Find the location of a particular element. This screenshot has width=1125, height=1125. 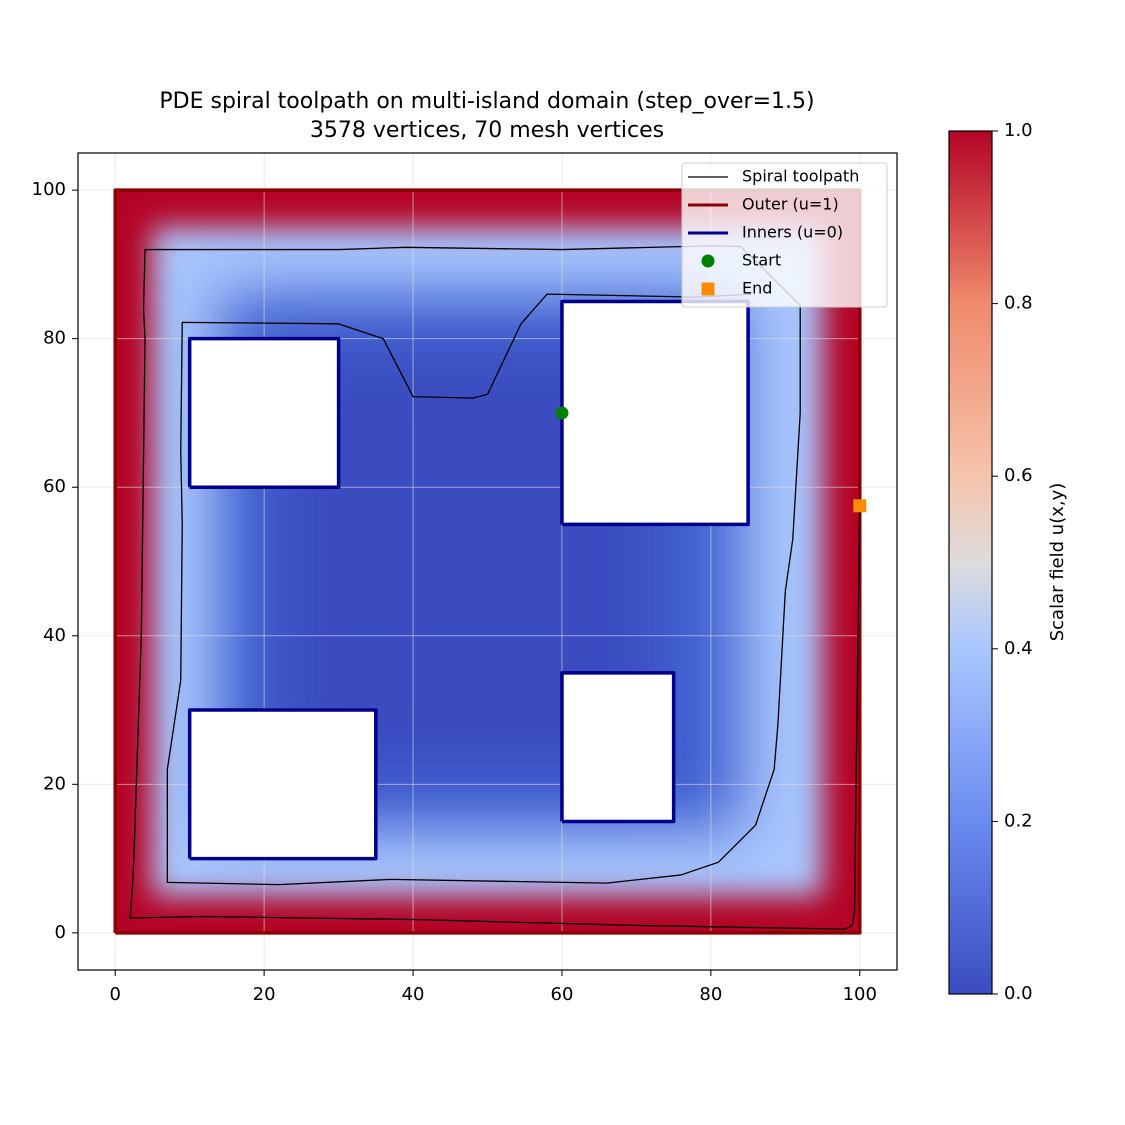

colorbar: Scalar field u(x,y) 0.0 0.2 0.4 0.6 0.8 1.0 is located at coordinates (1008, 562).